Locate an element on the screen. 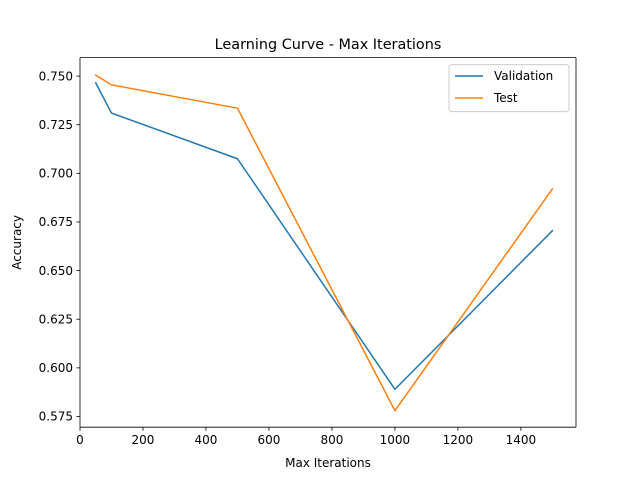  x-axis-label: Max Iterations is located at coordinates (328, 463).